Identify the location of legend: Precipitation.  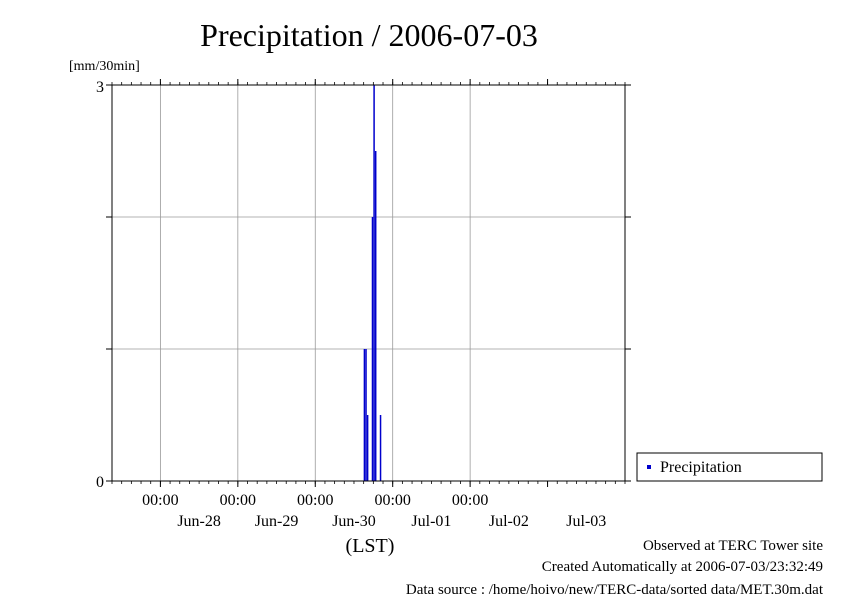
(729, 467).